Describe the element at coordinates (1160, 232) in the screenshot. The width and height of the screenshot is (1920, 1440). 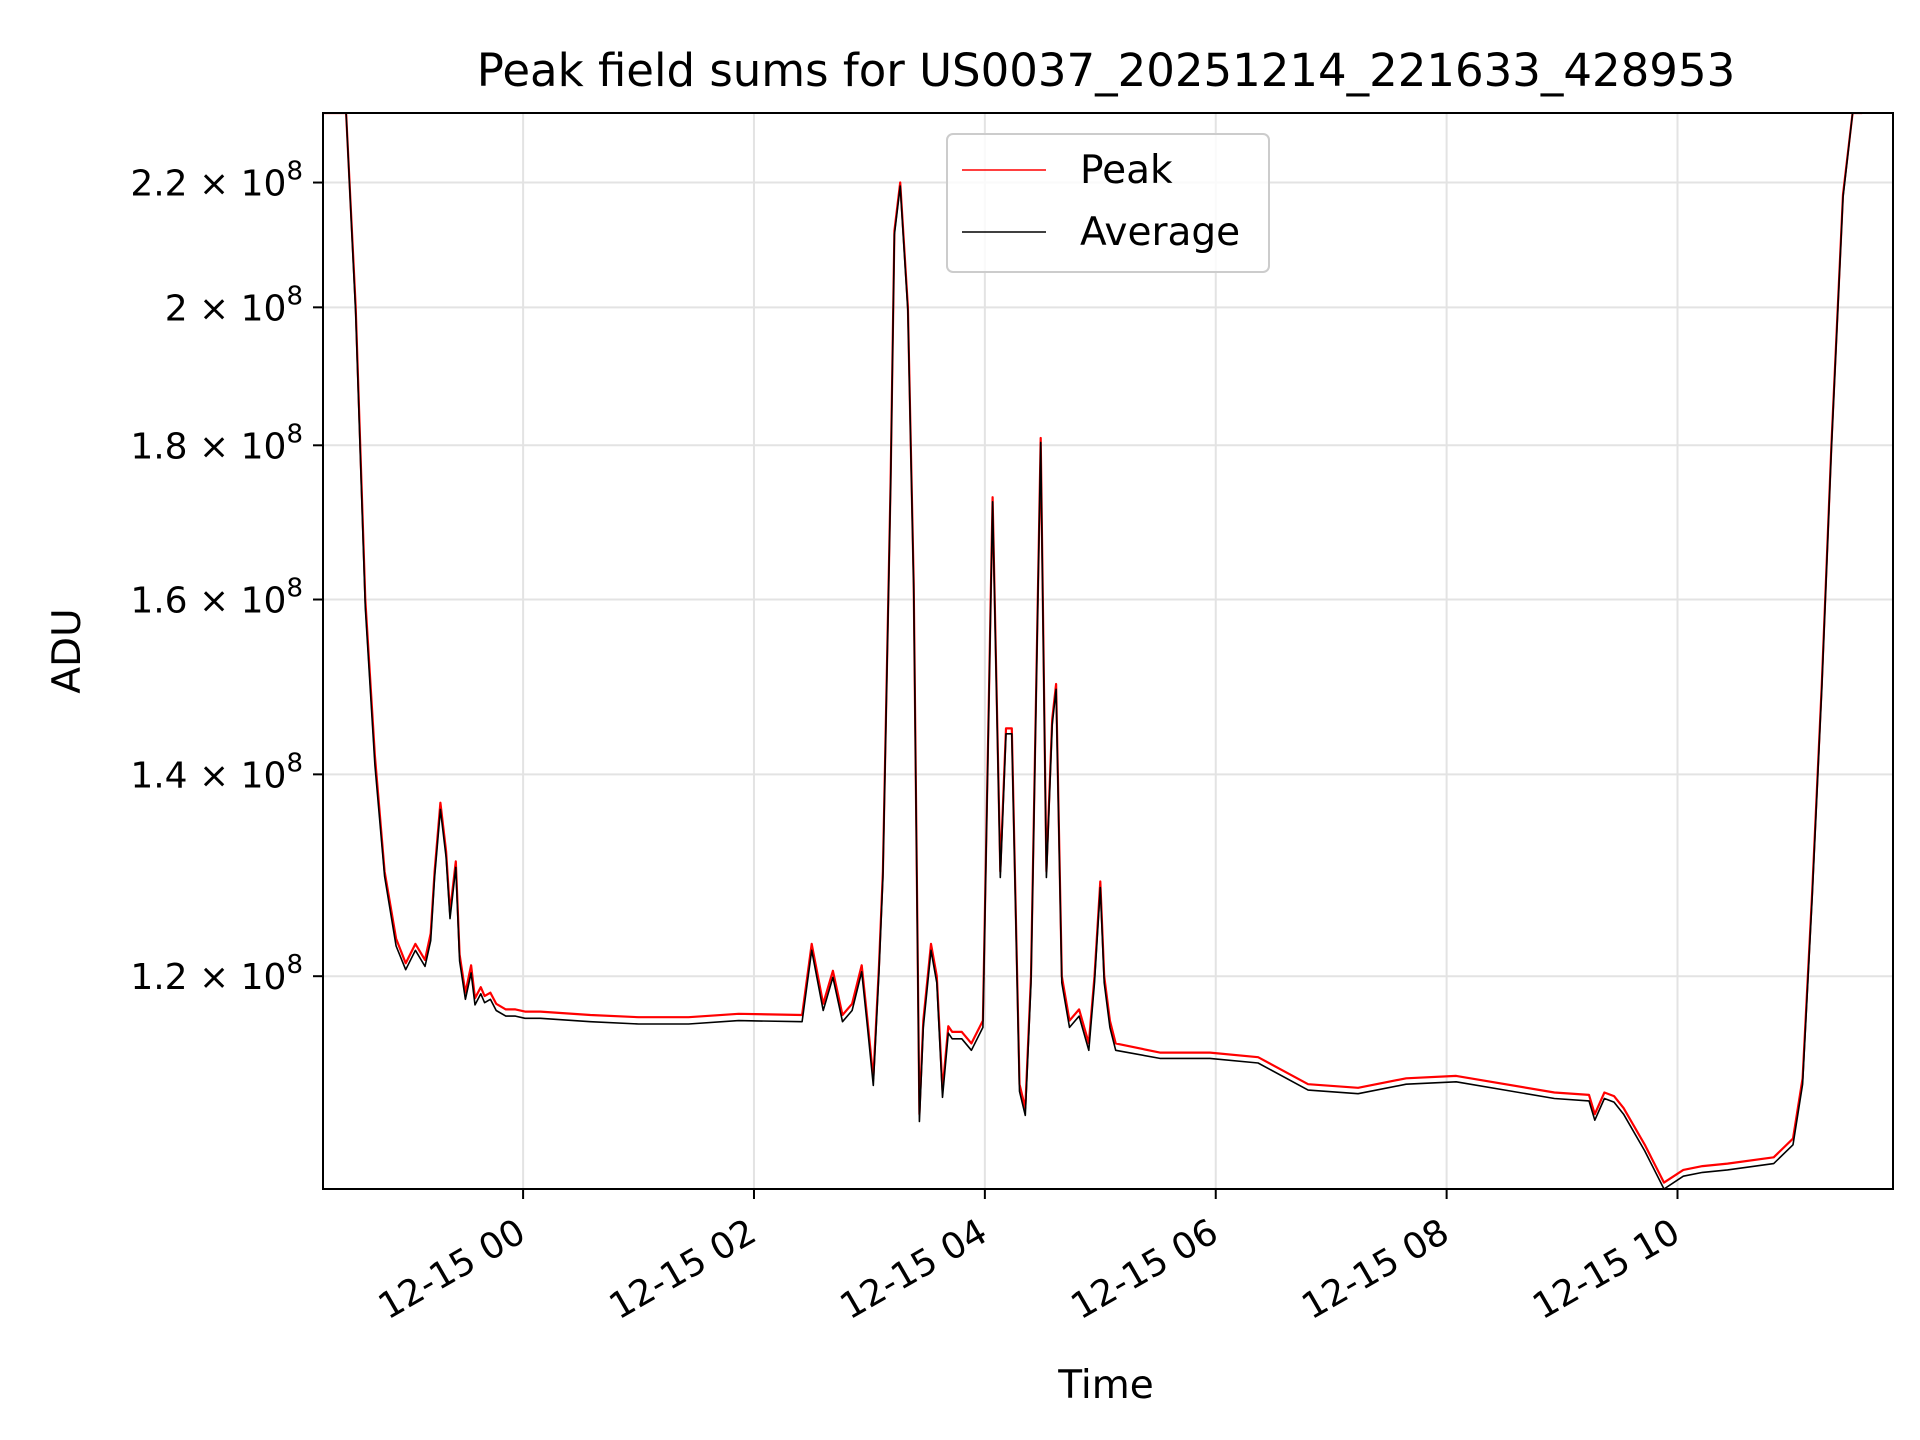
I see `legend-label-average: Average` at that location.